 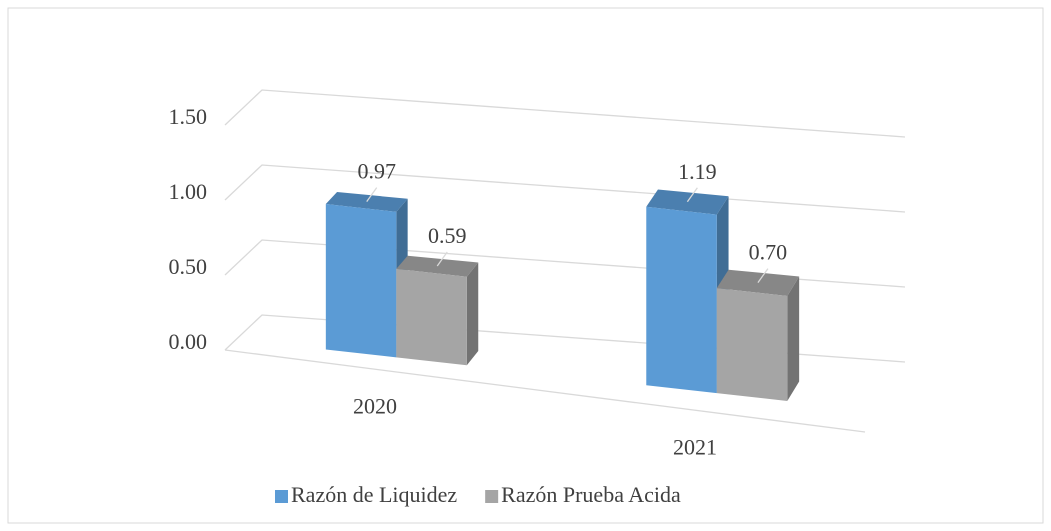 What do you see at coordinates (695, 447) in the screenshot?
I see `x-tick-label: 2021` at bounding box center [695, 447].